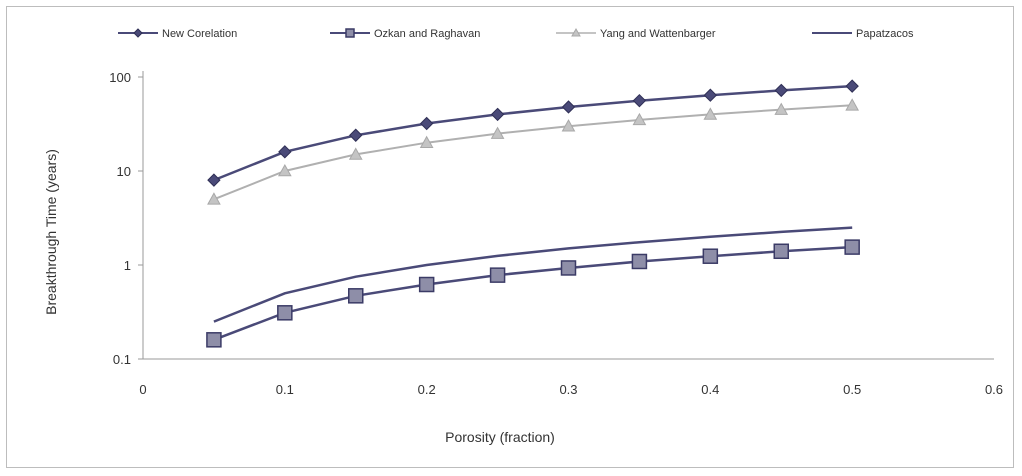  What do you see at coordinates (199, 34) in the screenshot?
I see `legend-label: New Corelation` at bounding box center [199, 34].